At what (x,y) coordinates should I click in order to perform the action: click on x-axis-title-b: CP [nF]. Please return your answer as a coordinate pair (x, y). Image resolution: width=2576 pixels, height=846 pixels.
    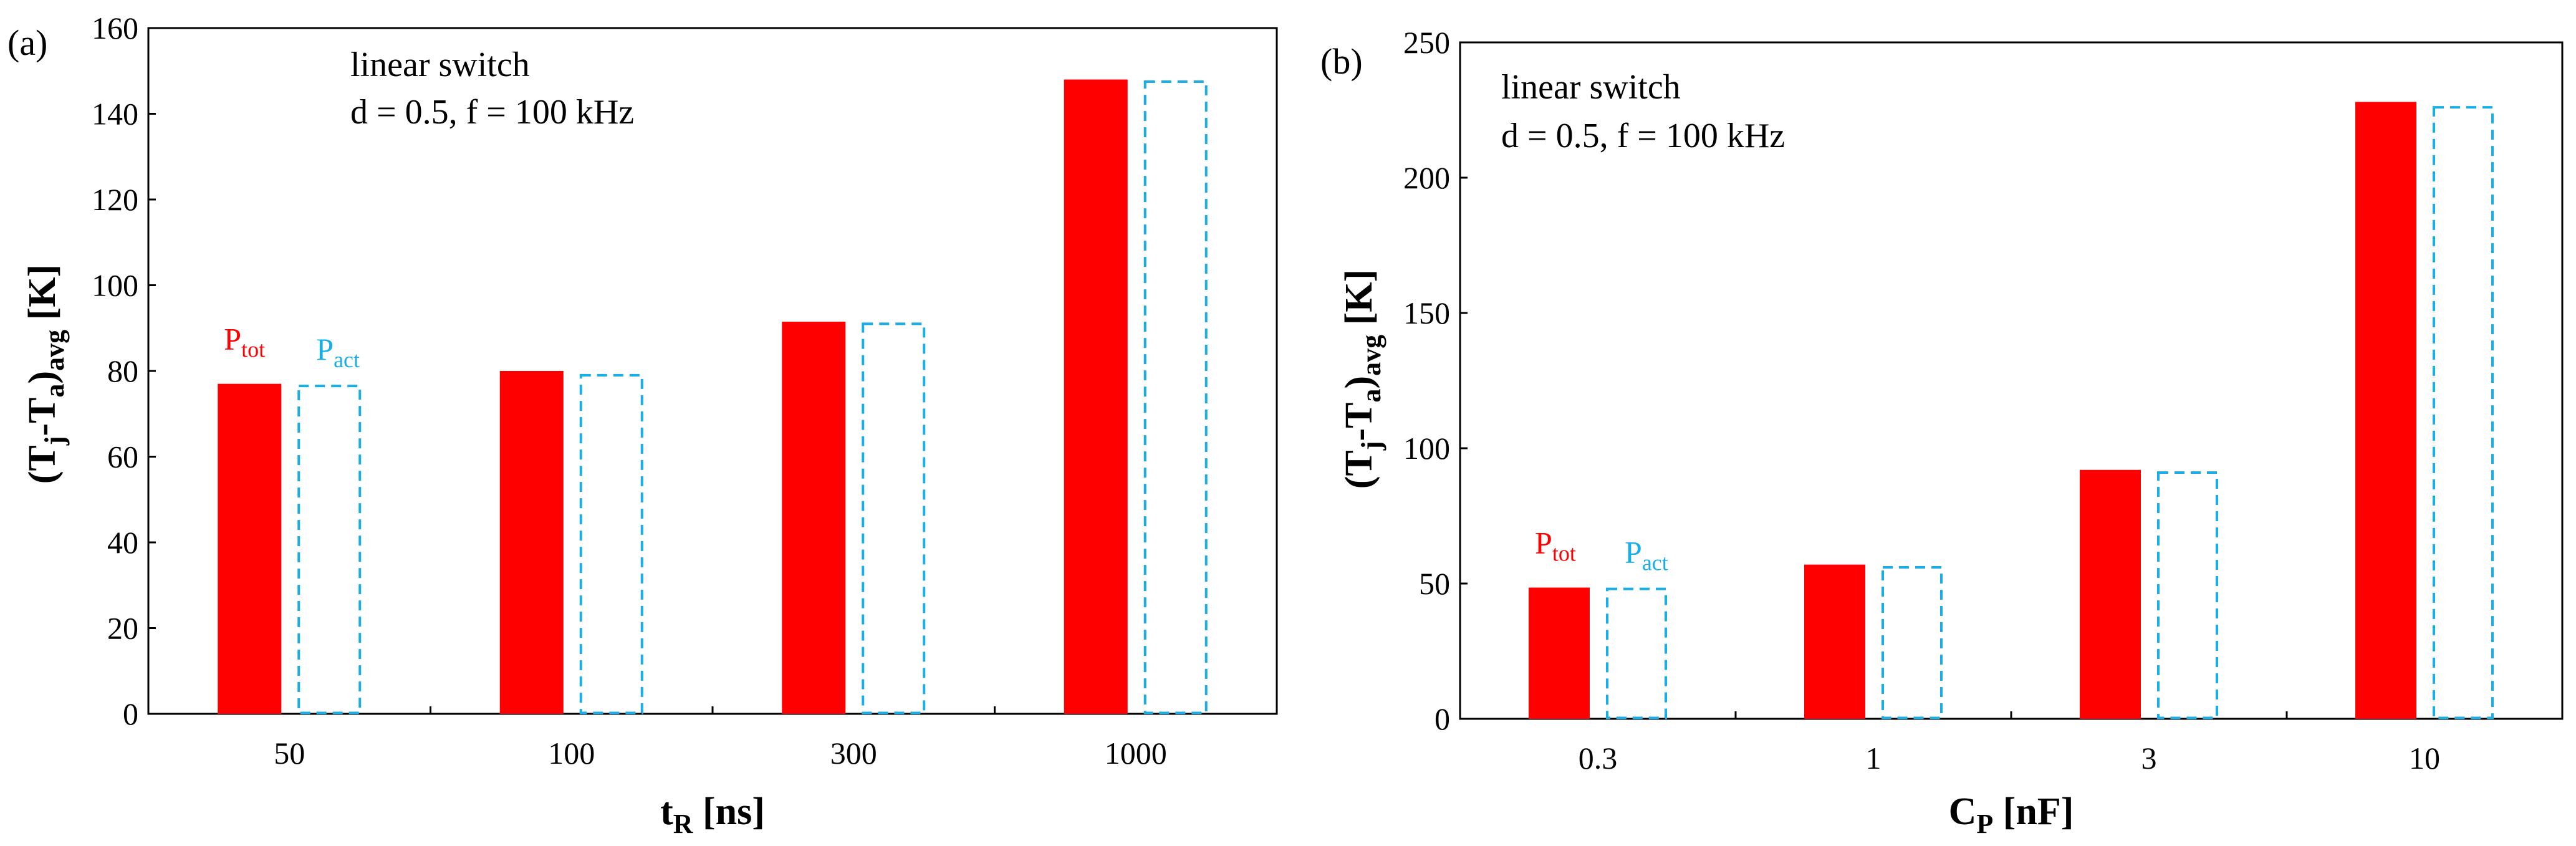
    Looking at the image, I should click on (2011, 815).